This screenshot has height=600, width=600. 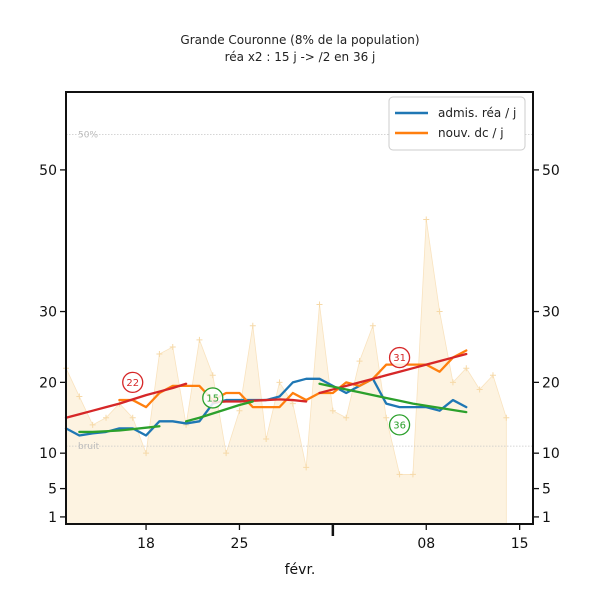 What do you see at coordinates (146, 544) in the screenshot?
I see `x-tick-label: 18` at bounding box center [146, 544].